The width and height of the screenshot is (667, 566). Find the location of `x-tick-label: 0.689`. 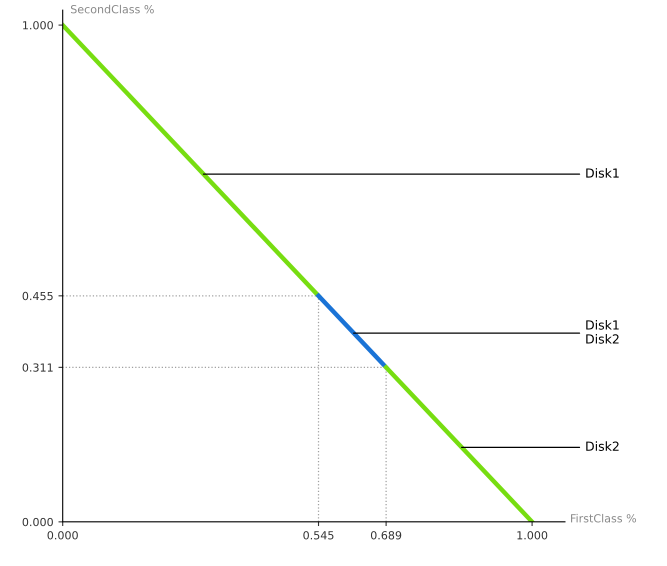

x-tick-label: 0.689 is located at coordinates (386, 535).